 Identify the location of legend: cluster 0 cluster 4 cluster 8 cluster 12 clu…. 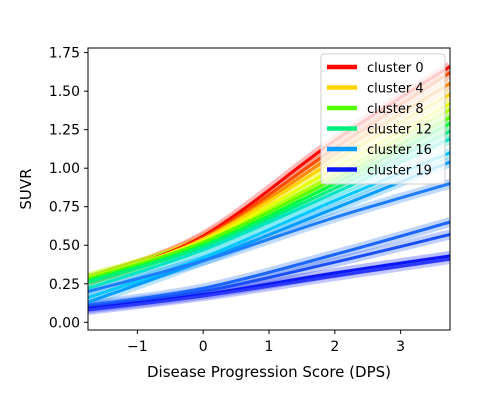
(383, 119).